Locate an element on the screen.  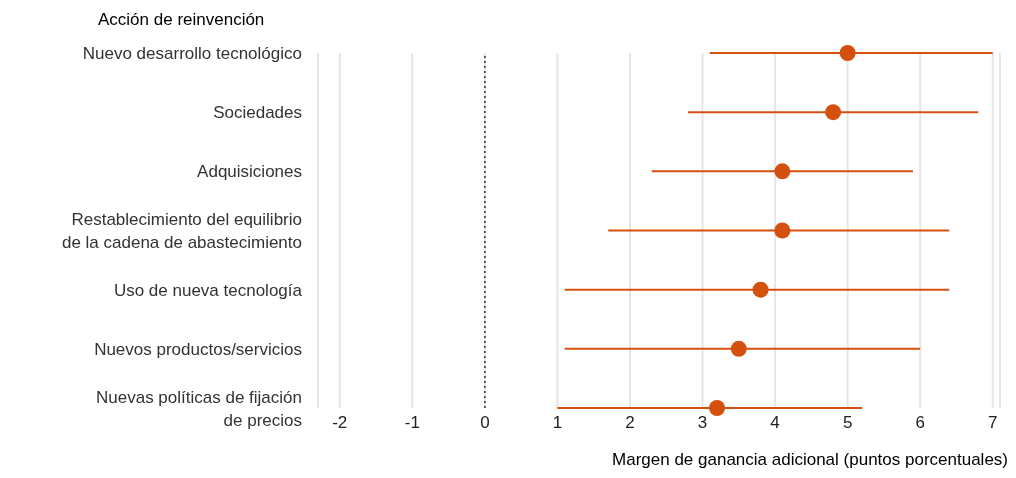
x-tick-label: 3 is located at coordinates (702, 423).